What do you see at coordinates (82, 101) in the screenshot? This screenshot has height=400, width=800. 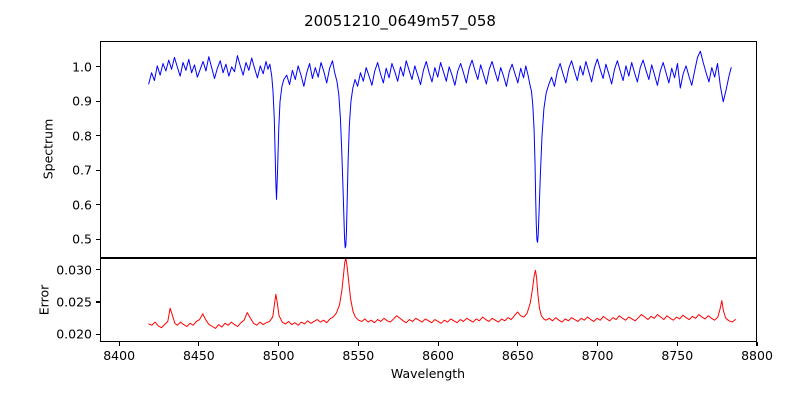 I see `spectrum-y-tick-label: 0.9` at bounding box center [82, 101].